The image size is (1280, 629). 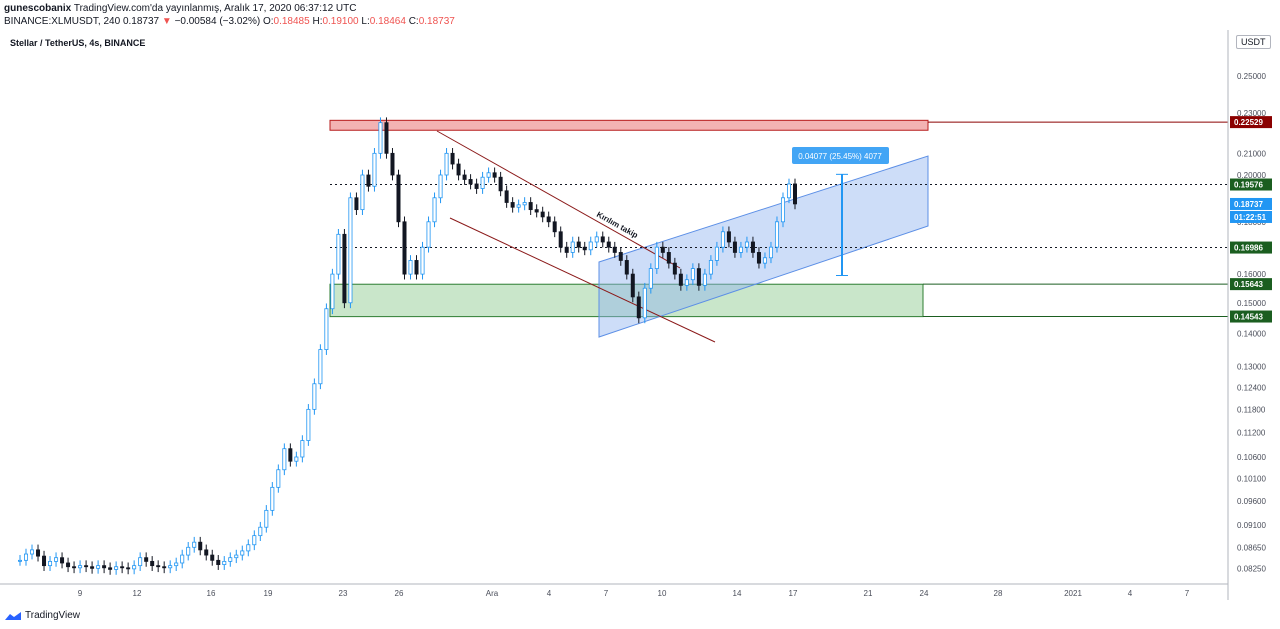 What do you see at coordinates (1248, 122) in the screenshot?
I see `price-label: 0.22529` at bounding box center [1248, 122].